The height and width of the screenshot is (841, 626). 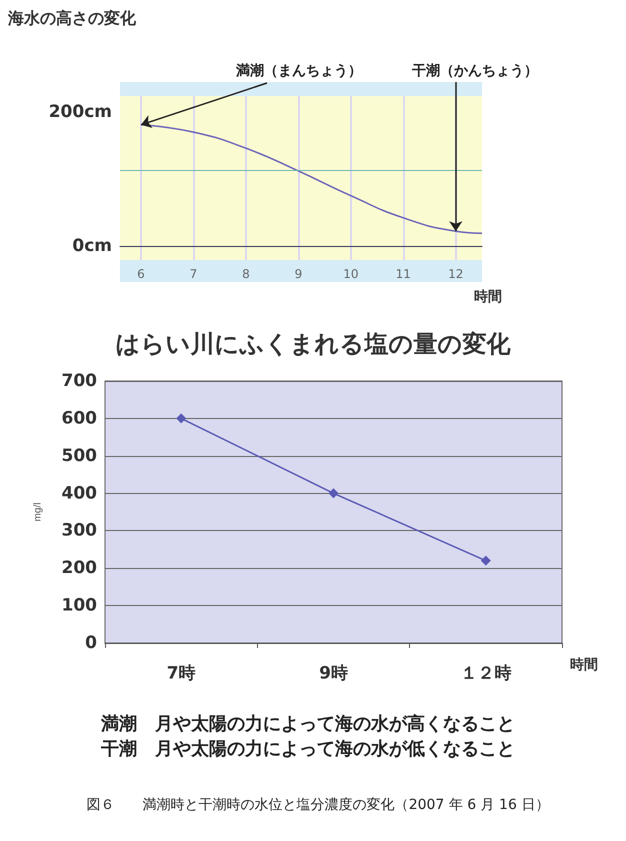 I want to click on text: 満潮 月や太陽の力によって海の水が高くなること, so click(x=307, y=724).